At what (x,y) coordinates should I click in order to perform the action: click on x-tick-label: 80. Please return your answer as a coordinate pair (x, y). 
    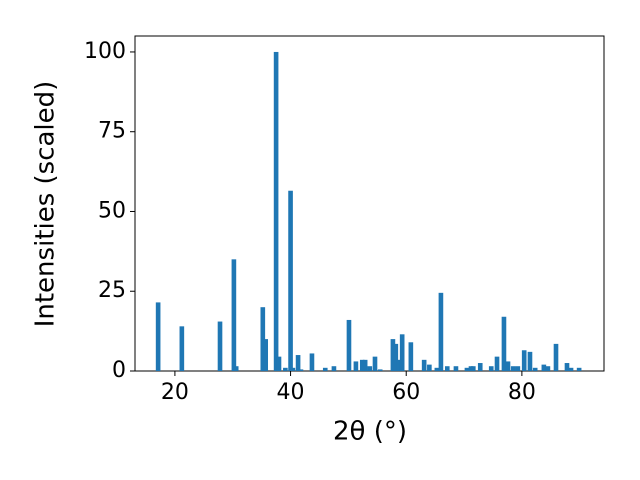
    Looking at the image, I should click on (522, 392).